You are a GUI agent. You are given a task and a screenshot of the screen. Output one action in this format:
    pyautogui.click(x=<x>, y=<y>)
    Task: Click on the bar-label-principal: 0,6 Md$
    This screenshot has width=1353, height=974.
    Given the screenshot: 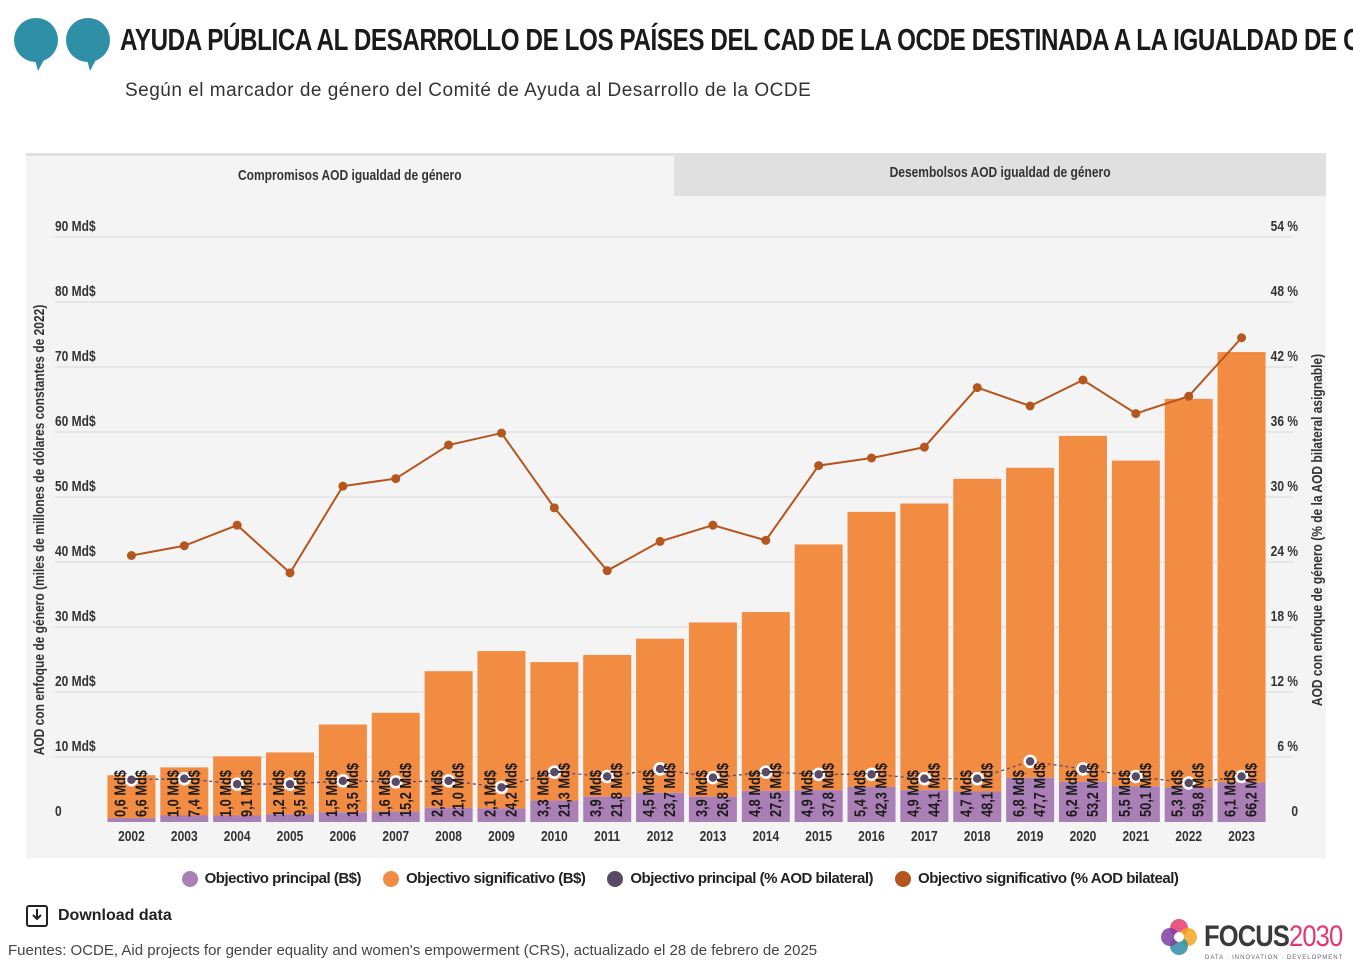 What is the action you would take?
    pyautogui.click(x=121, y=793)
    